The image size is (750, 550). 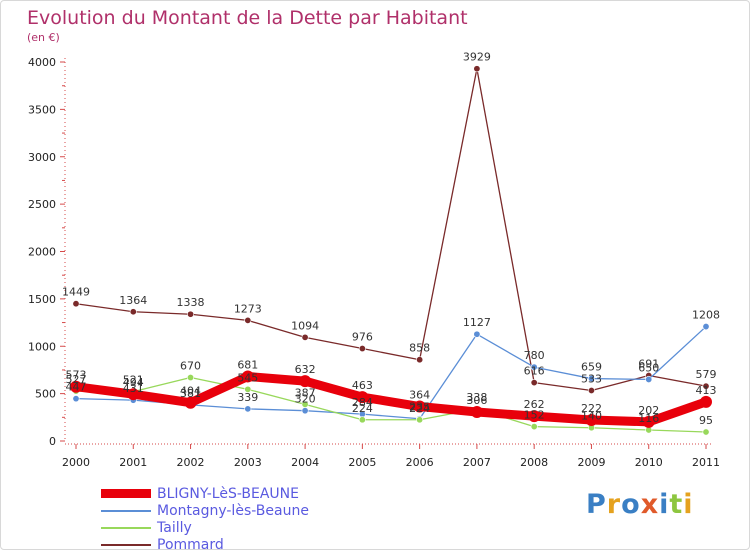 What do you see at coordinates (362, 462) in the screenshot?
I see `x-tick-label: 2005` at bounding box center [362, 462].